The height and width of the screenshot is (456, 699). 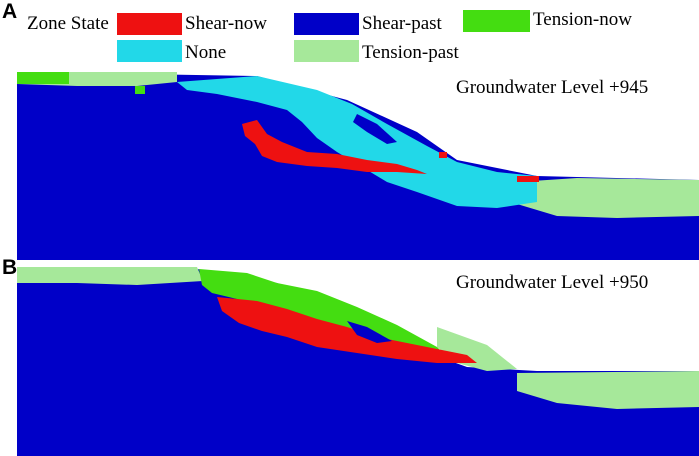 What do you see at coordinates (140, 90) in the screenshot?
I see `panel-a-tension-now-fleck` at bounding box center [140, 90].